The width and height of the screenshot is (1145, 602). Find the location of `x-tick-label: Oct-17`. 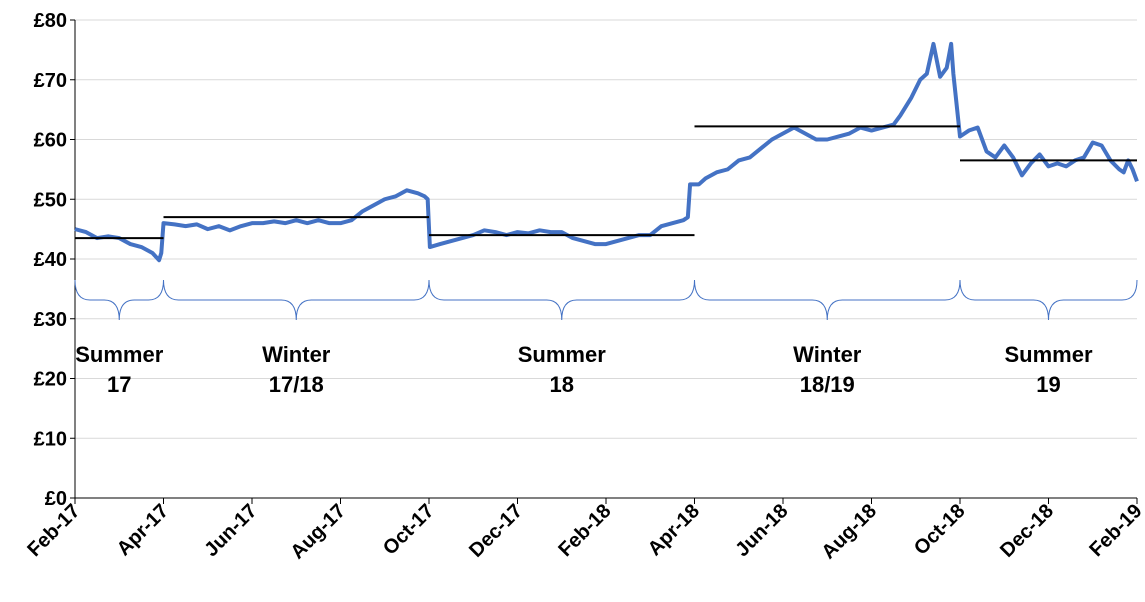

x-tick-label: Oct-17 is located at coordinates (409, 530).